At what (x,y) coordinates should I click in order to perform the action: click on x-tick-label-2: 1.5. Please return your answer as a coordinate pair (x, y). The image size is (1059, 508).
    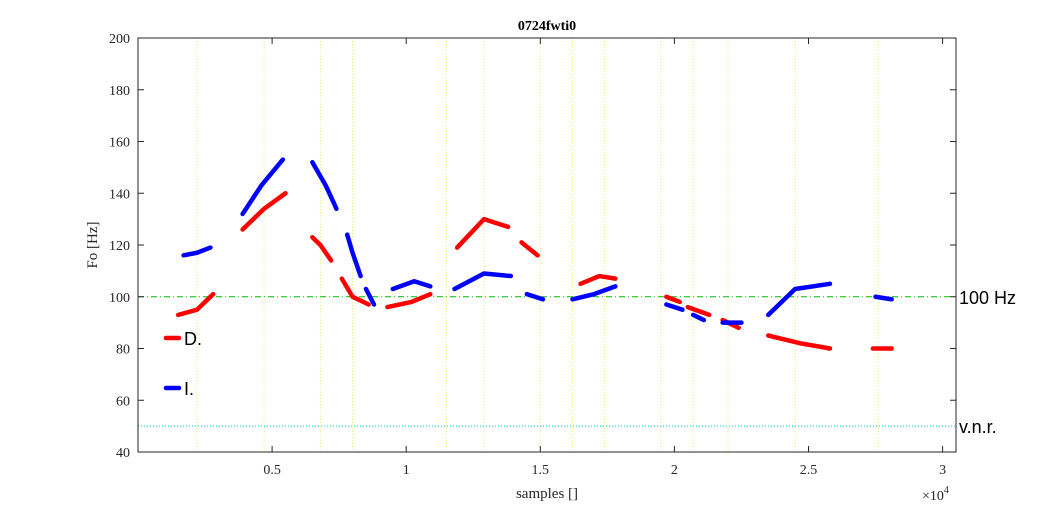
    Looking at the image, I should click on (541, 470).